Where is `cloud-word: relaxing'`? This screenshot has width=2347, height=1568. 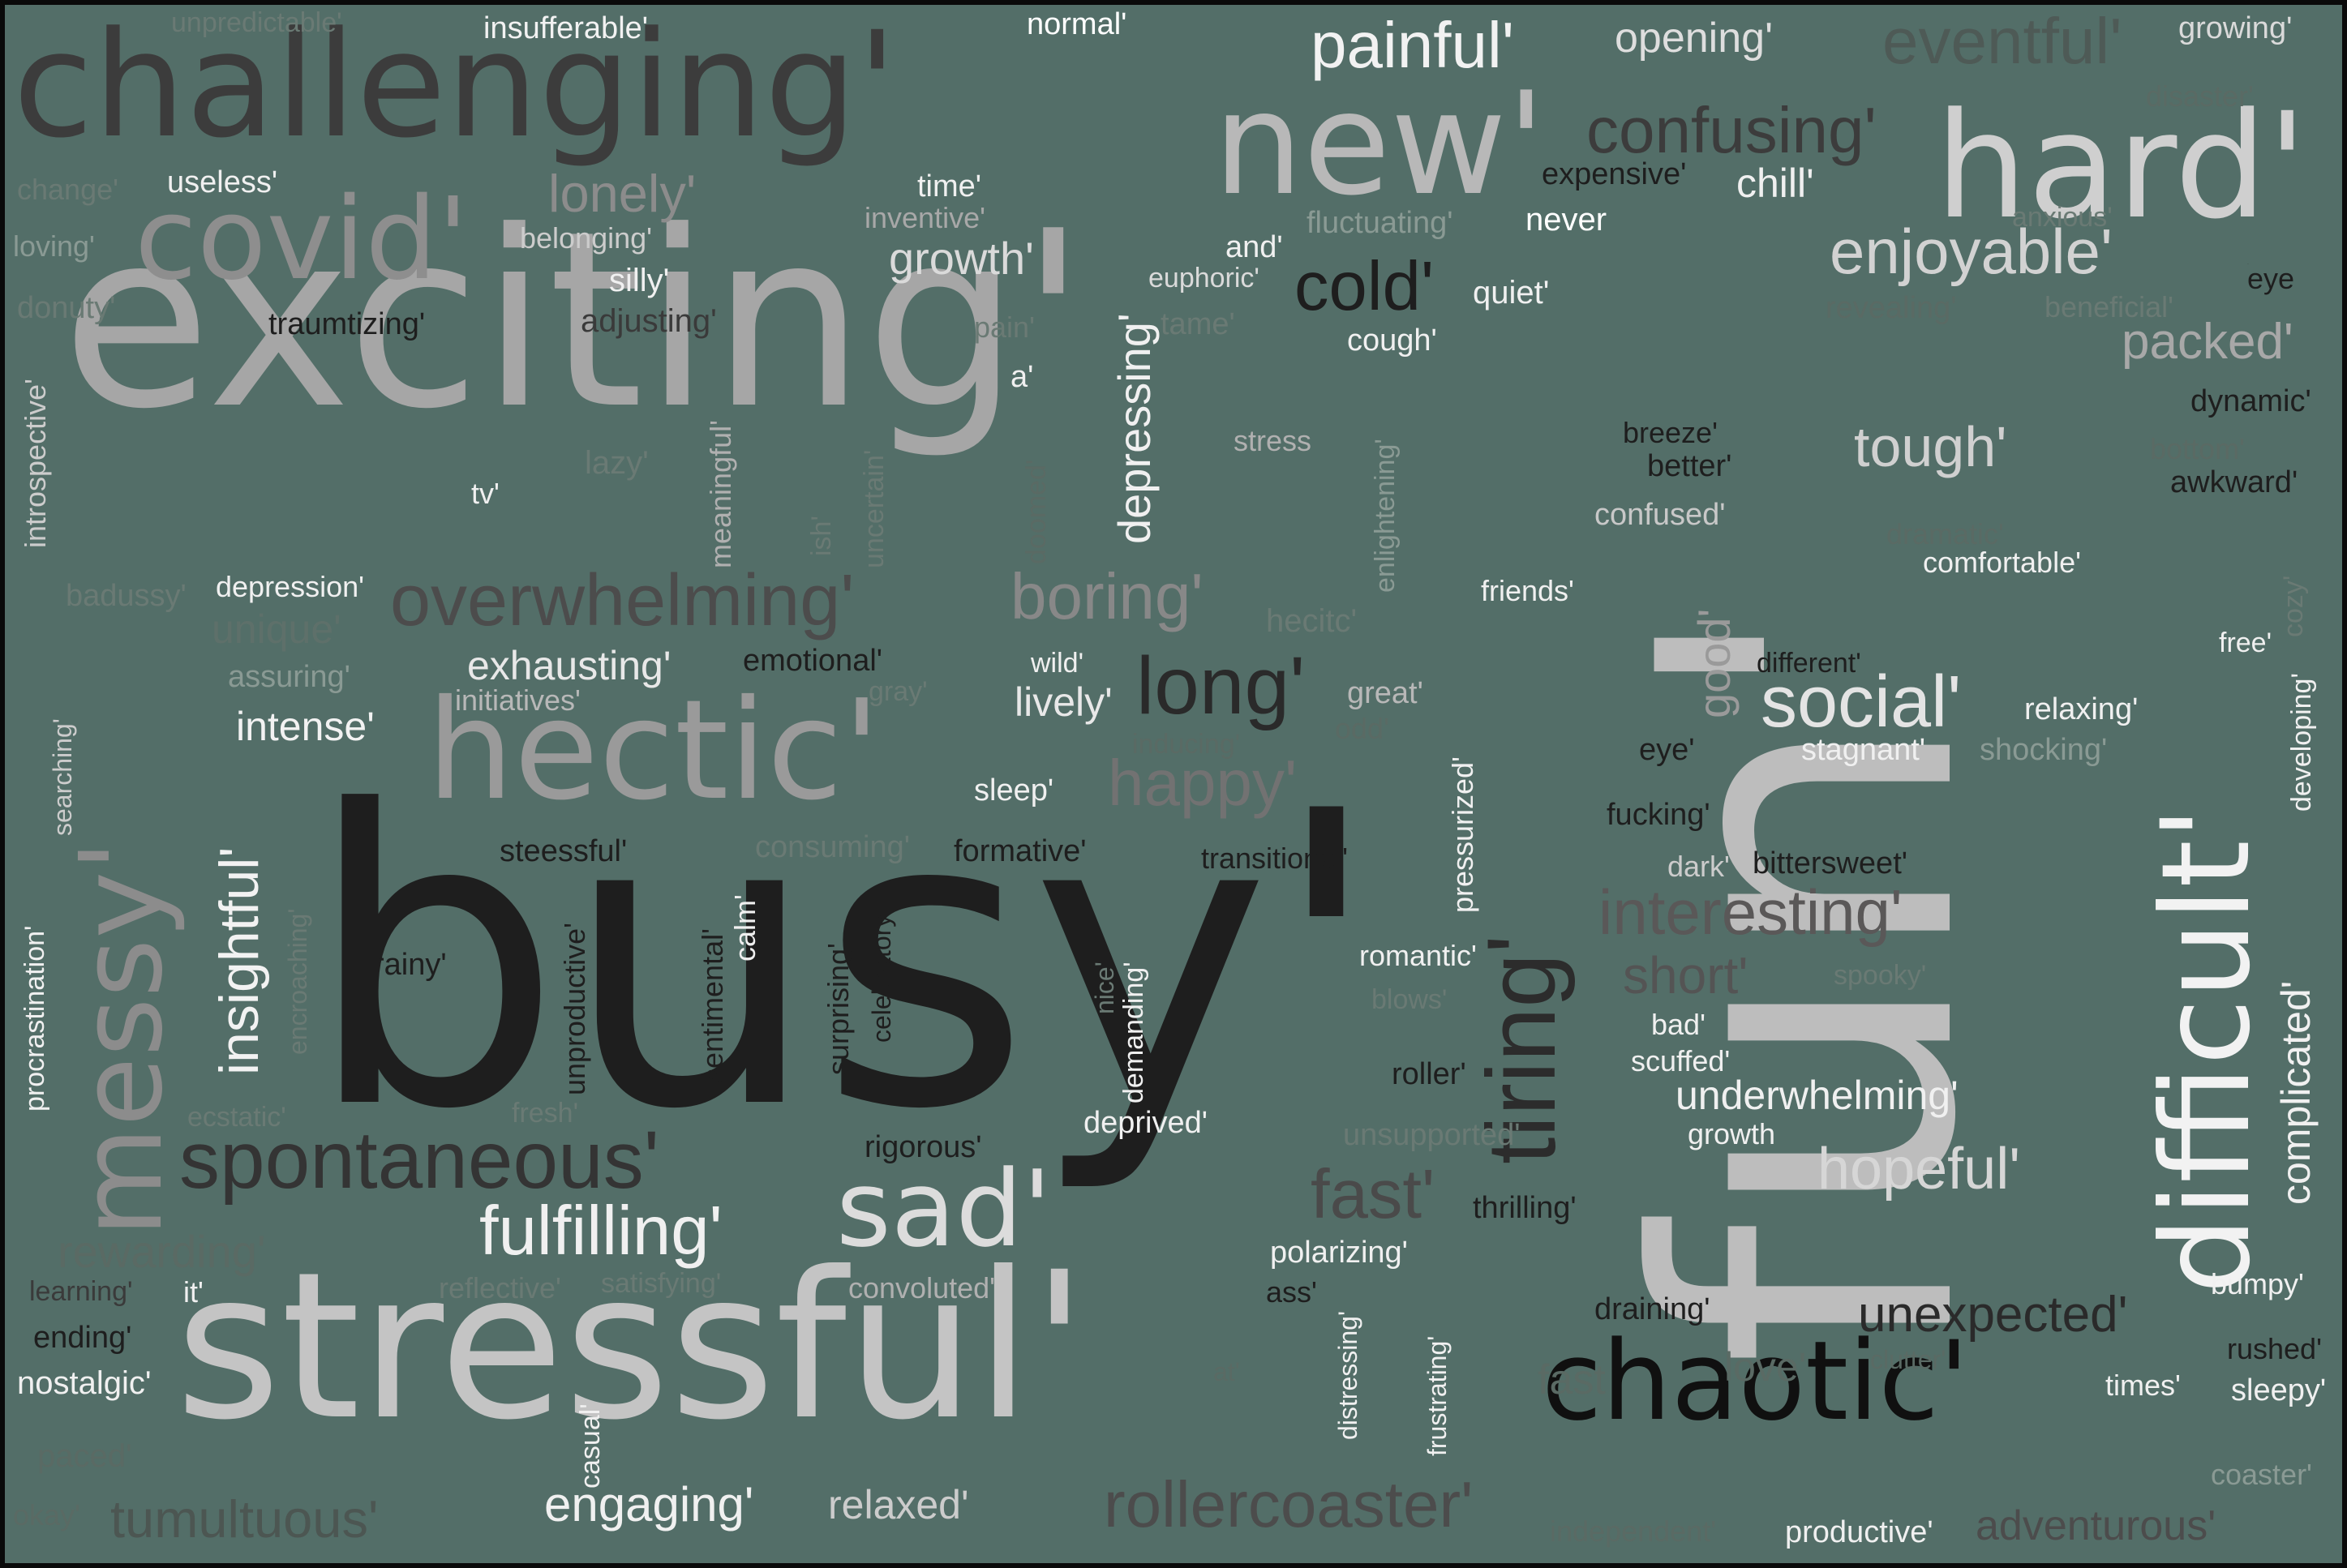
cloud-word: relaxing' is located at coordinates (2081, 709).